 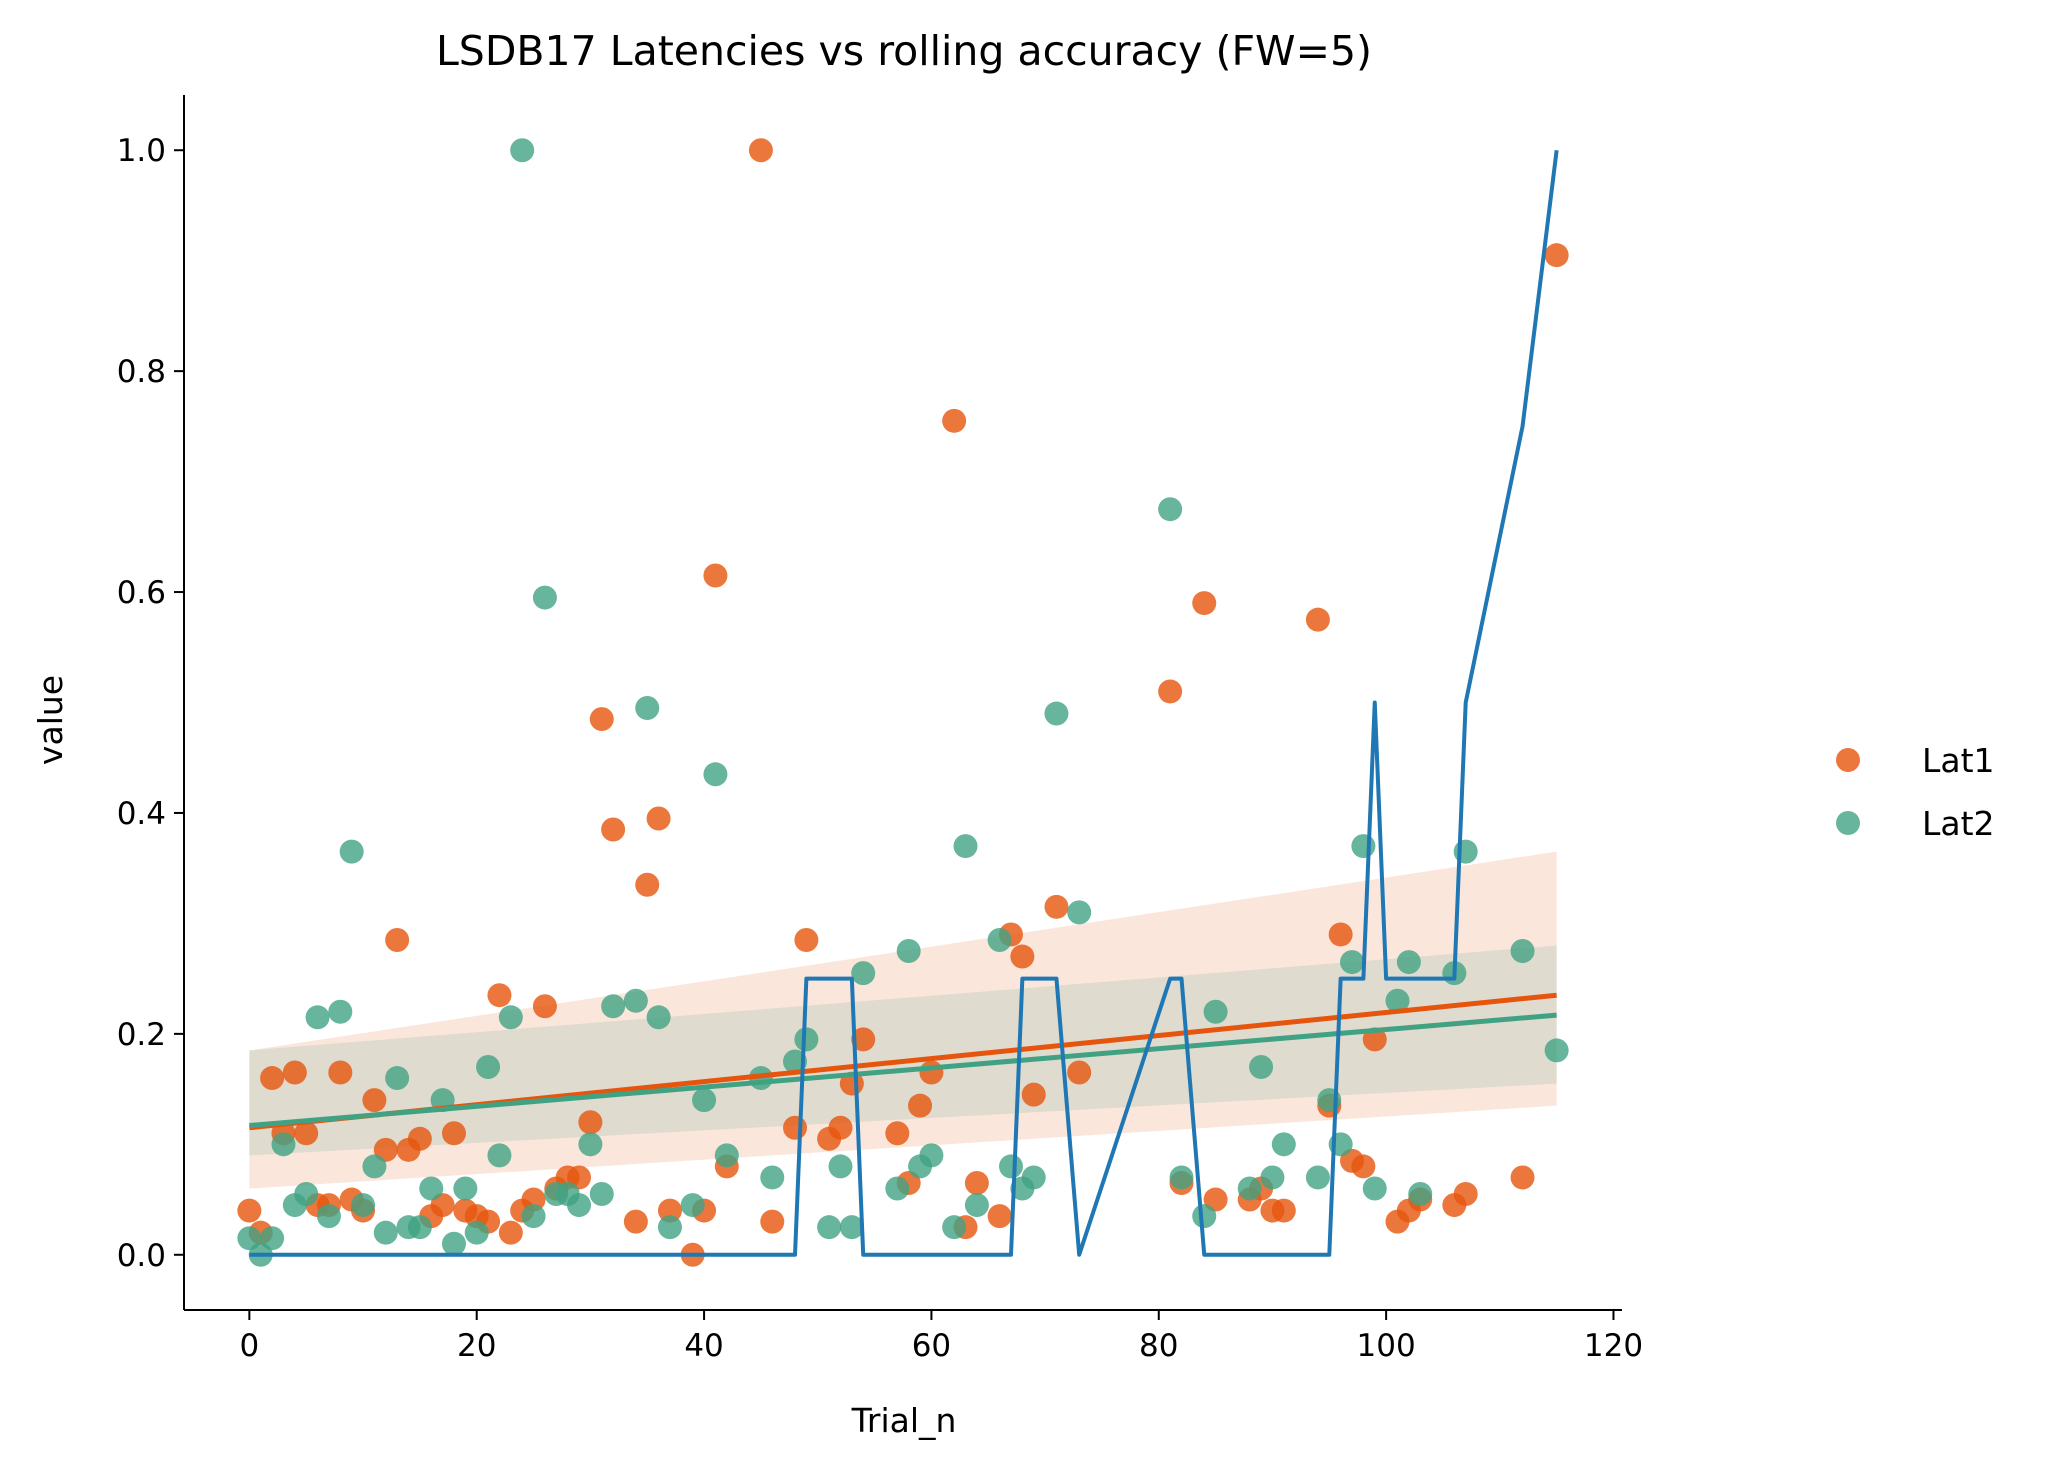 I want to click on y-tick-label: 1.0, so click(x=141, y=151).